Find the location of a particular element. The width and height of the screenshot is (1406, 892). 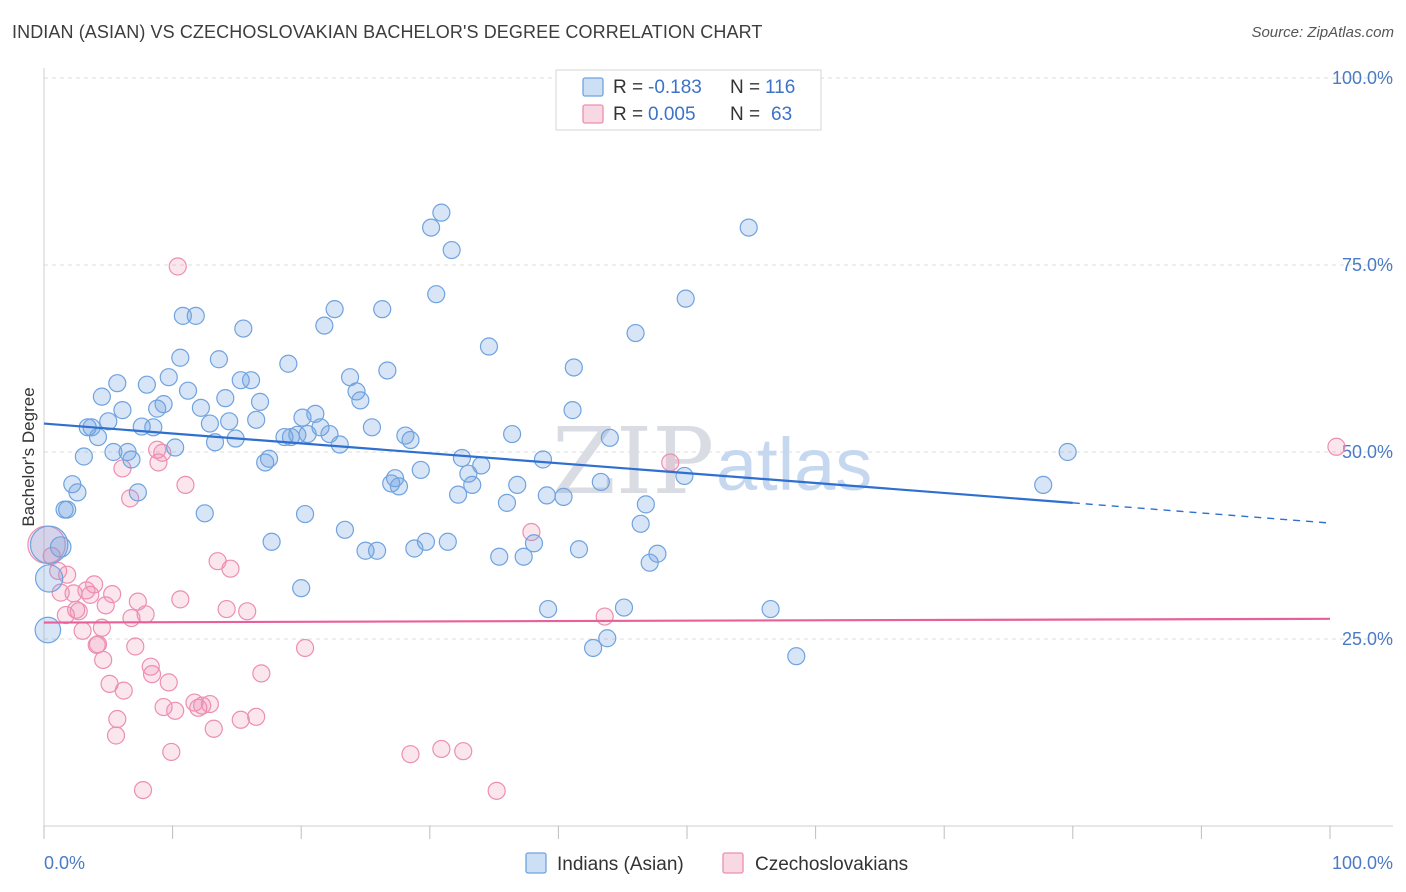

y-tick-label: 75.0% is located at coordinates (1367, 265).